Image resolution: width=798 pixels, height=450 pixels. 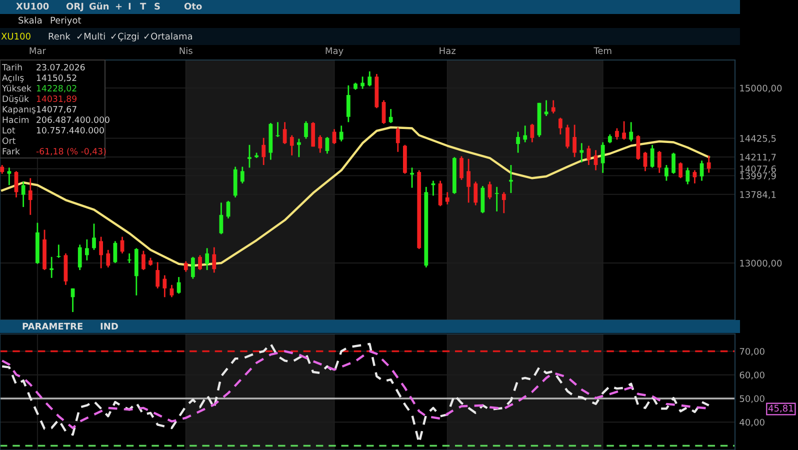 I want to click on annotation: Tarih, so click(x=12, y=67).